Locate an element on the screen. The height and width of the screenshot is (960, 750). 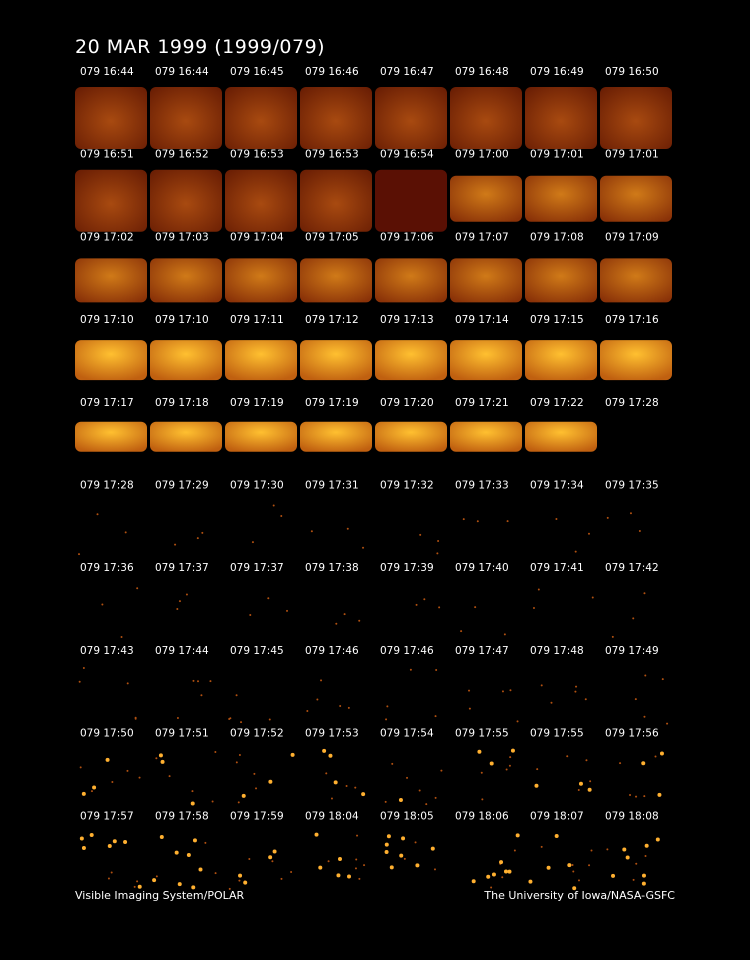
panel-label: 079 17:42 is located at coordinates (632, 568).